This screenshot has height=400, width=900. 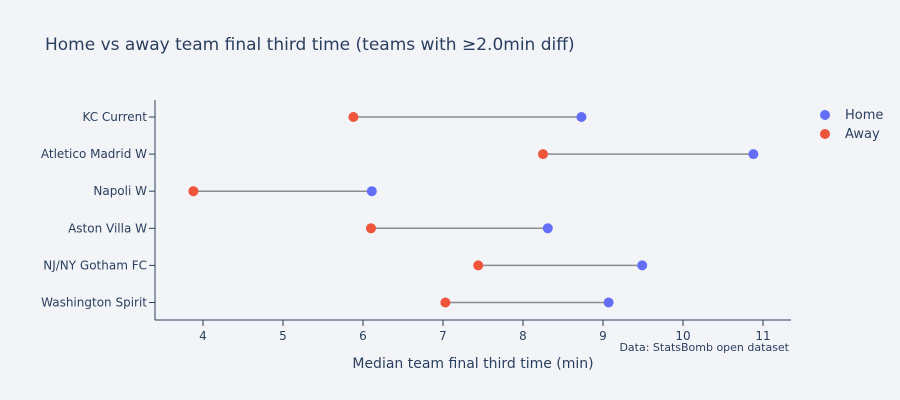 What do you see at coordinates (115, 117) in the screenshot?
I see `y-tick-label: KC Current` at bounding box center [115, 117].